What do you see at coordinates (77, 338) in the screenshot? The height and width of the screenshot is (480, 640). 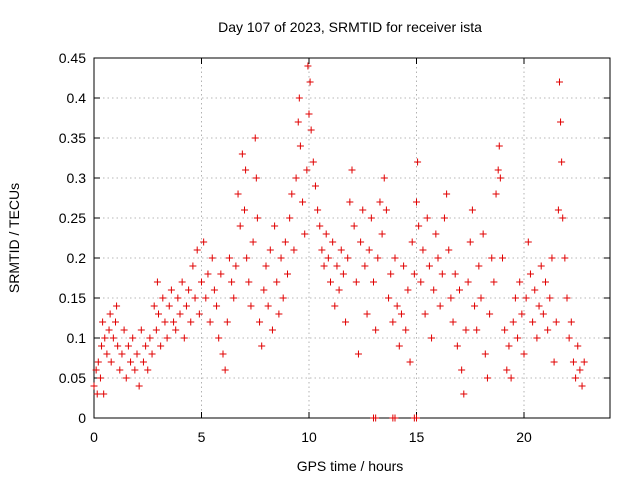 I see `y-tick-label: 0.1` at bounding box center [77, 338].